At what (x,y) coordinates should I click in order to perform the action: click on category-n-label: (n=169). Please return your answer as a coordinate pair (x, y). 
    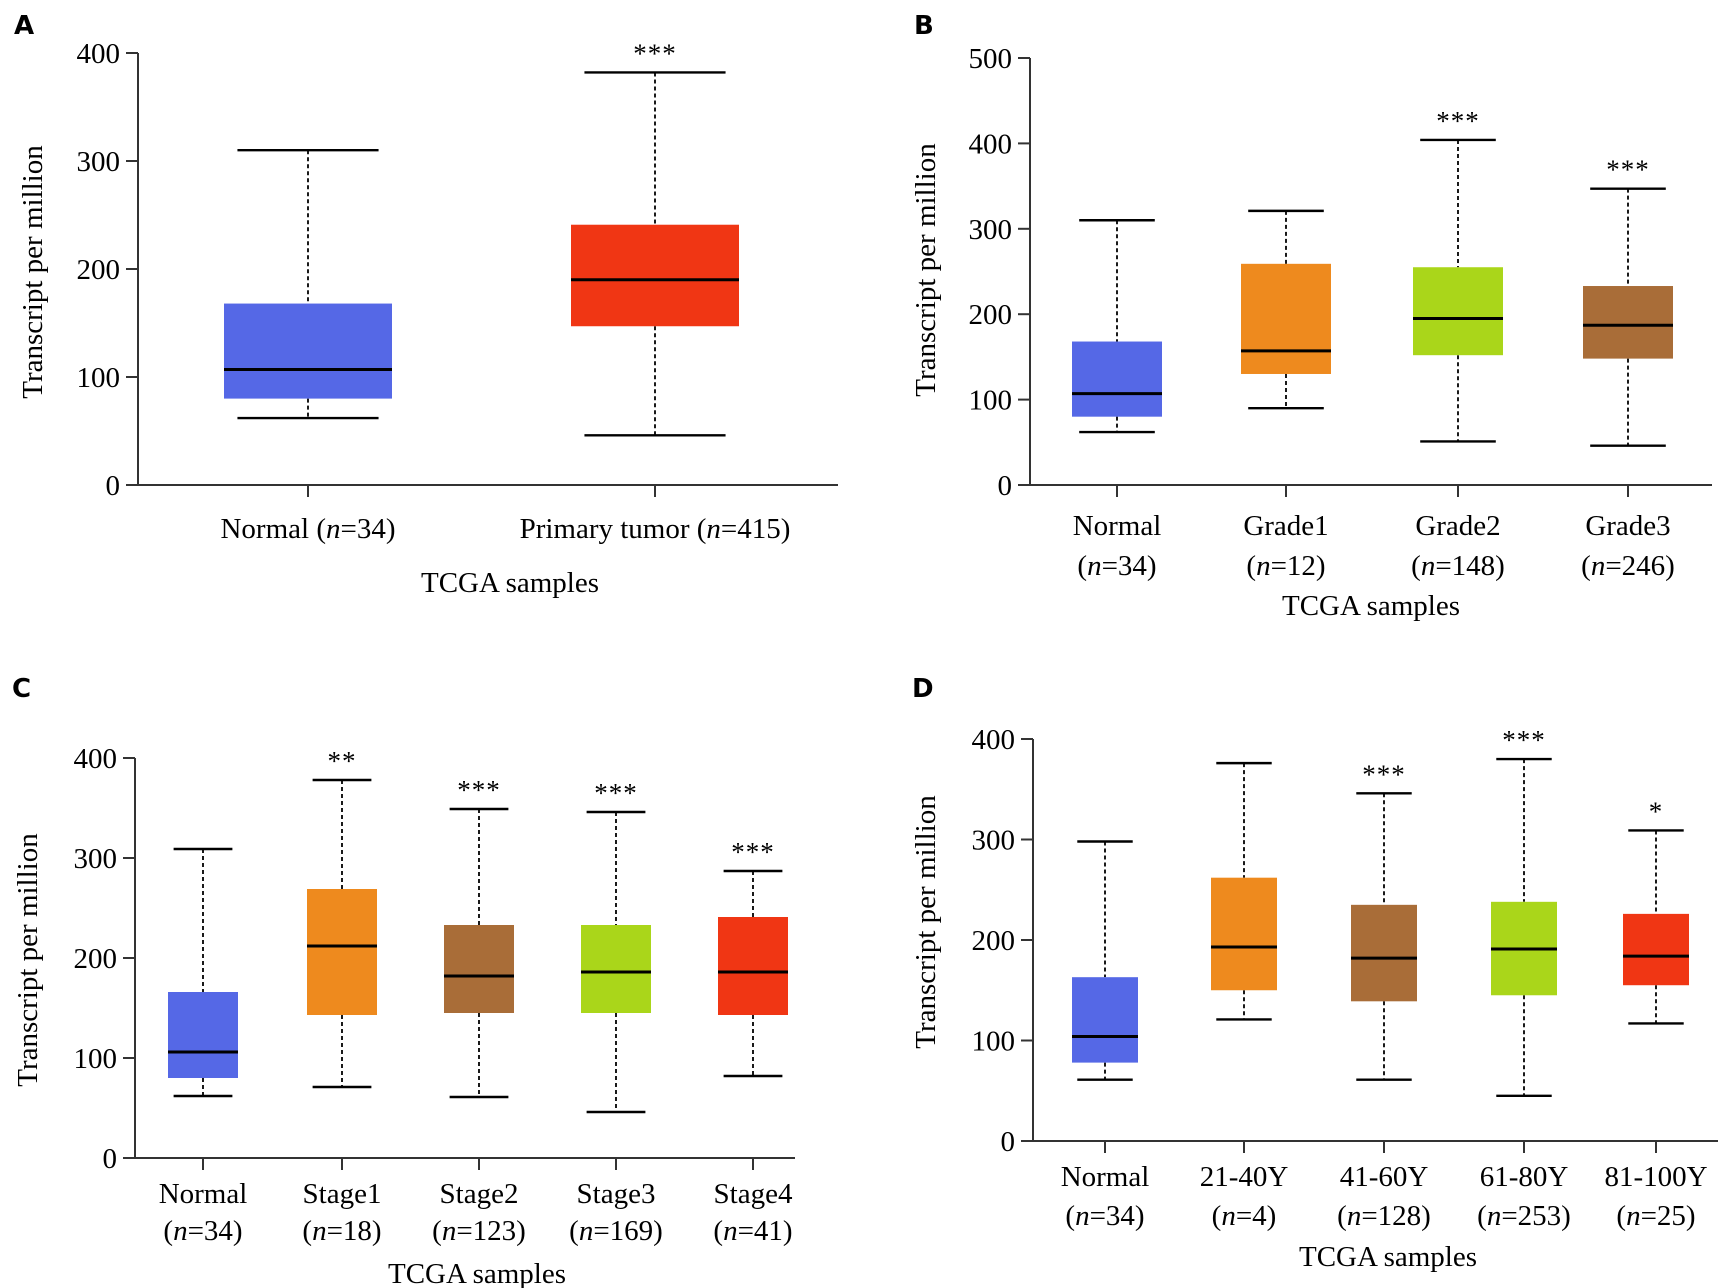
    Looking at the image, I should click on (616, 1231).